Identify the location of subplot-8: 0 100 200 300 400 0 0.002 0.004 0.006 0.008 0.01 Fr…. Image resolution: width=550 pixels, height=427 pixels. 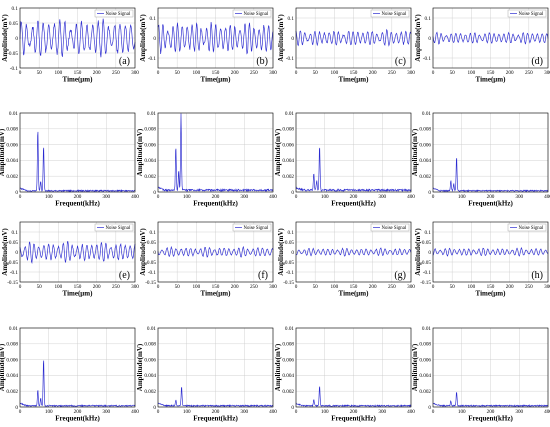
(480, 159).